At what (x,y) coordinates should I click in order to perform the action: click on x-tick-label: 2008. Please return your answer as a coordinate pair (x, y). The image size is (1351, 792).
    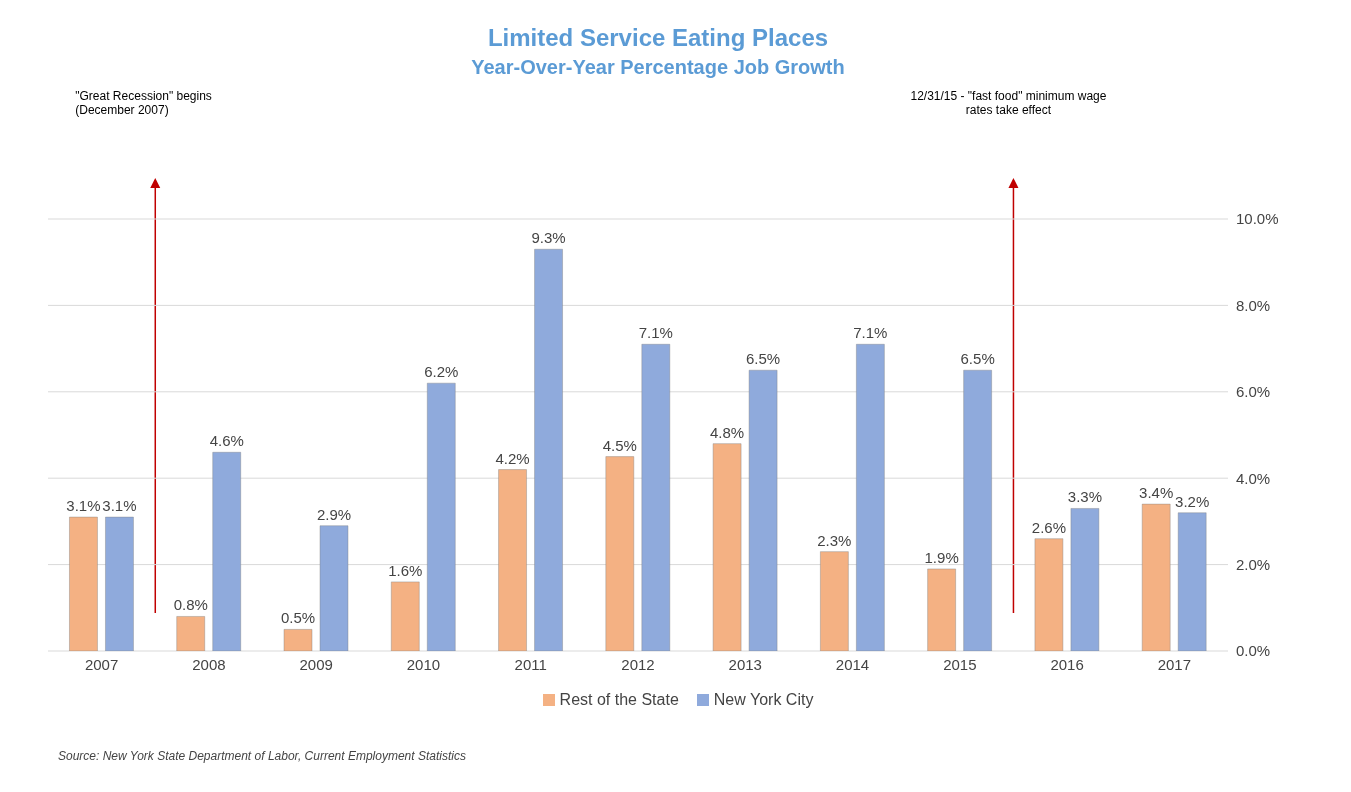
    Looking at the image, I should click on (209, 664).